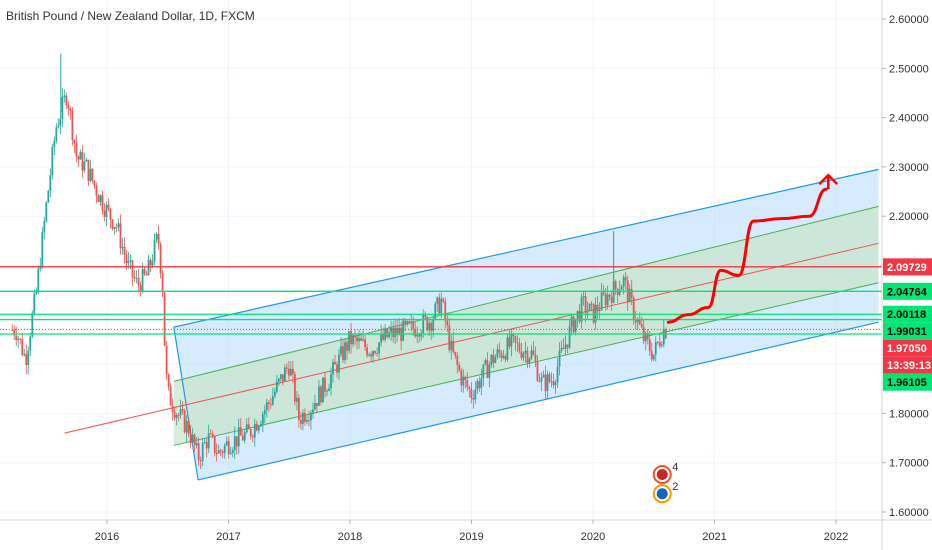 The width and height of the screenshot is (932, 550). Describe the element at coordinates (665, 483) in the screenshot. I see `event-badges: 42` at that location.